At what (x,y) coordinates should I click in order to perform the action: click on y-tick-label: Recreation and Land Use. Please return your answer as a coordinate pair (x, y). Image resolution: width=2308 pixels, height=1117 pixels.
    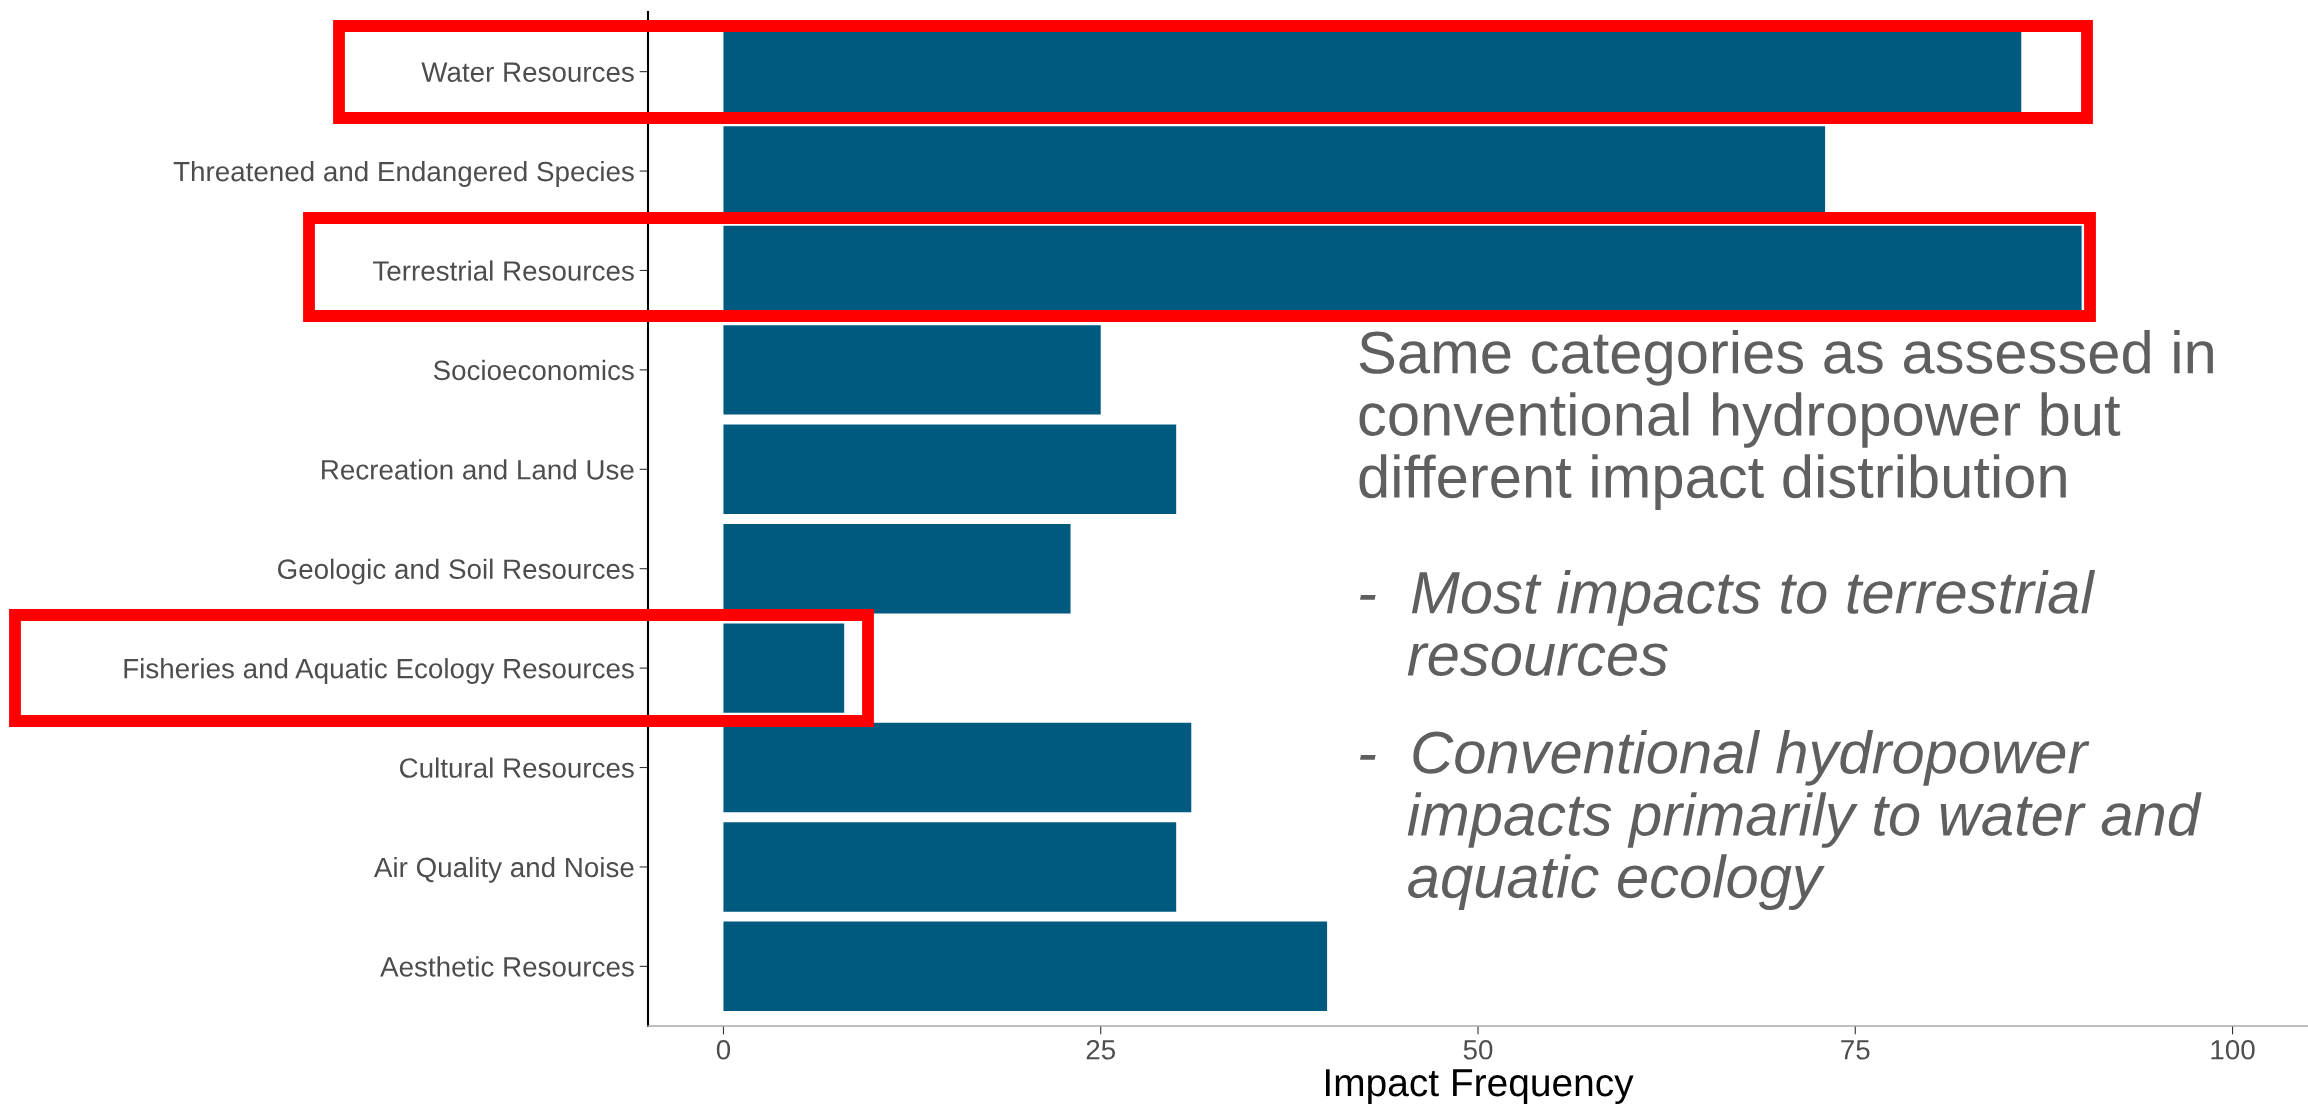
    Looking at the image, I should click on (478, 469).